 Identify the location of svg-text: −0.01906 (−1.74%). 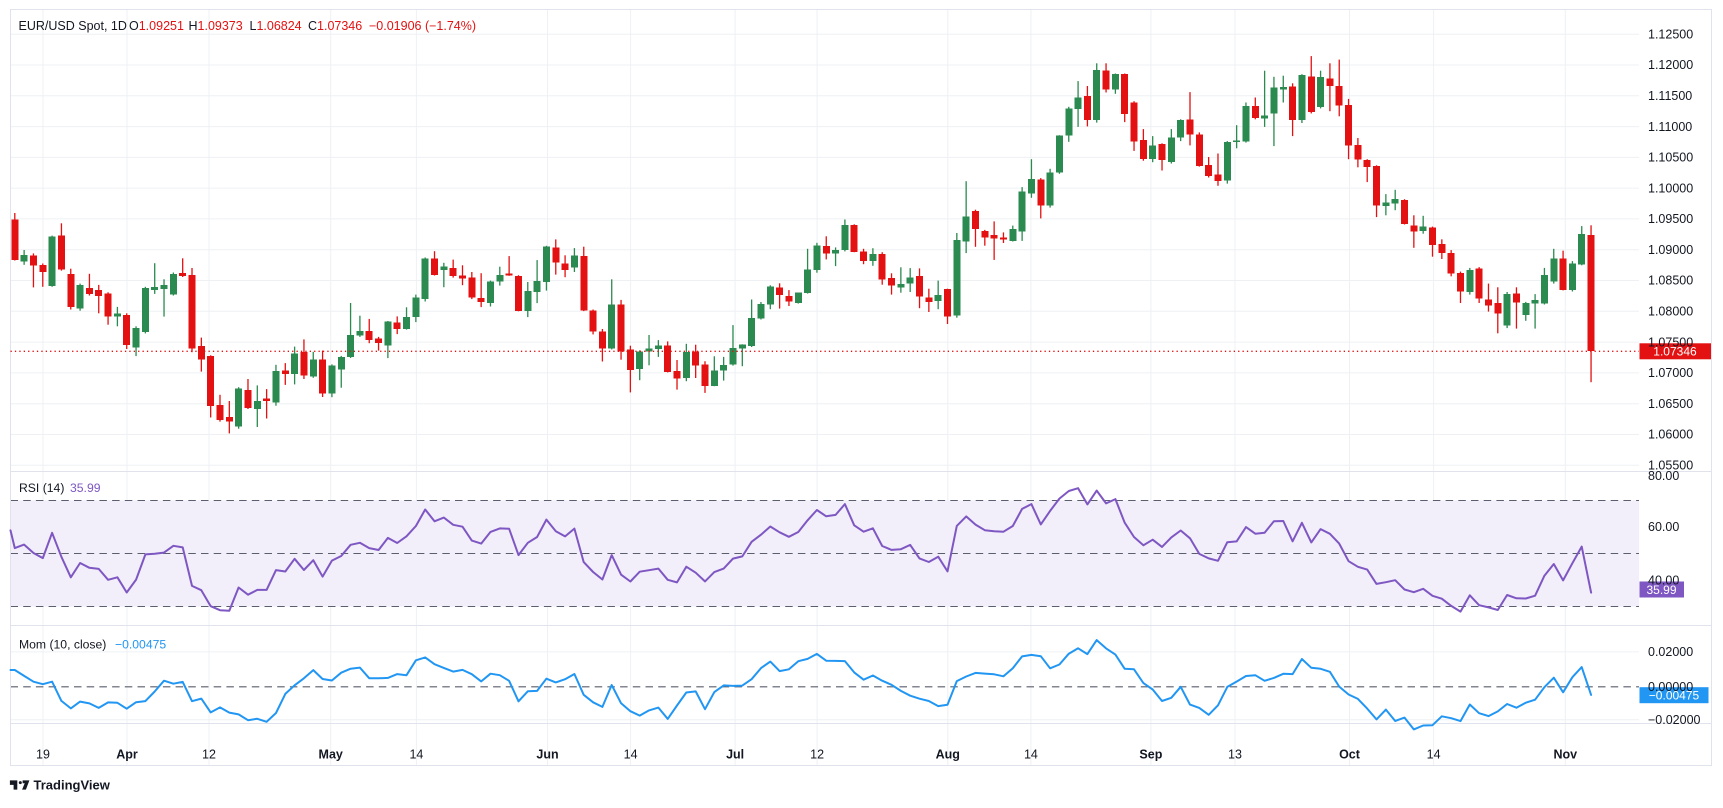
(422, 26).